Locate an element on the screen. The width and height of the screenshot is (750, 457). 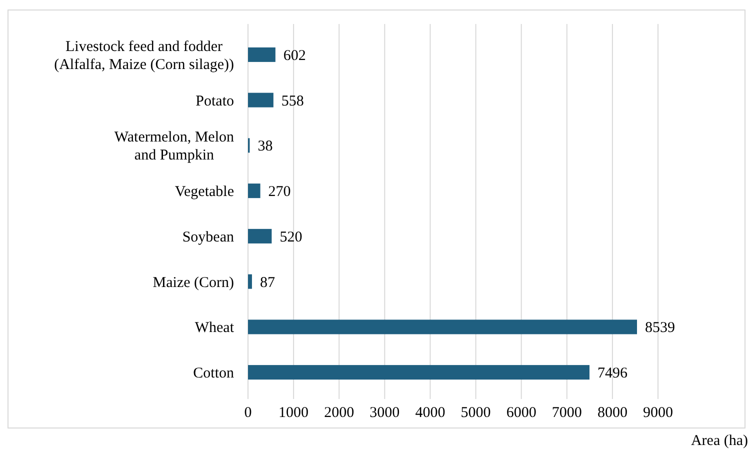
x-tick-label: 8000 is located at coordinates (612, 413).